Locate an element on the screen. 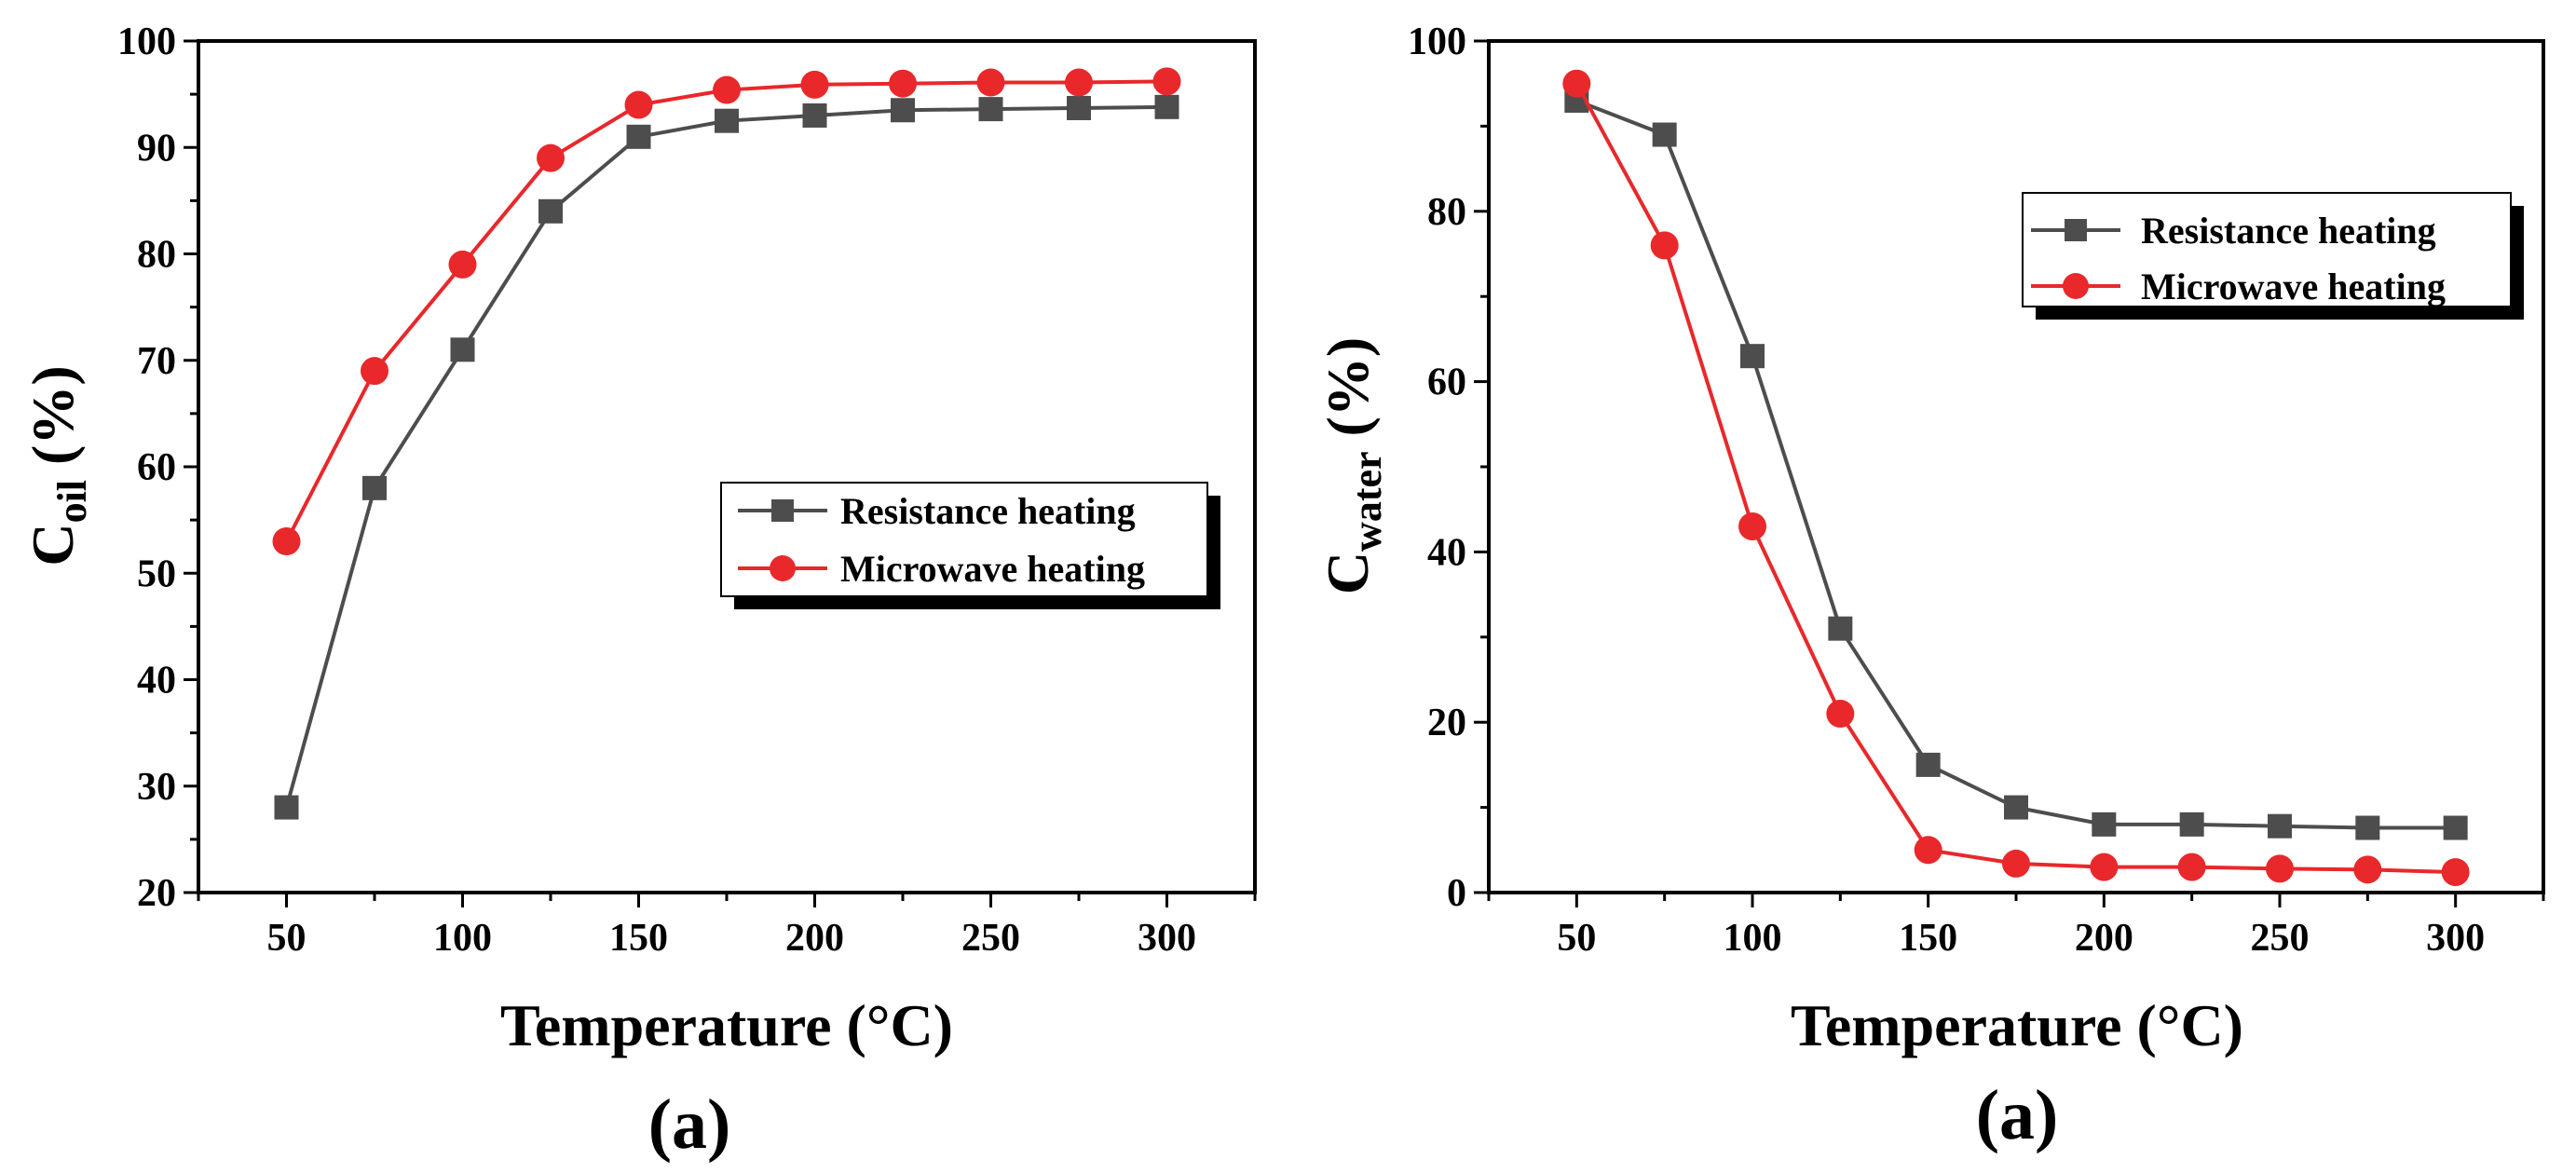 This screenshot has height=1173, width=2576. oil-ylabel-main: C is located at coordinates (53, 544).